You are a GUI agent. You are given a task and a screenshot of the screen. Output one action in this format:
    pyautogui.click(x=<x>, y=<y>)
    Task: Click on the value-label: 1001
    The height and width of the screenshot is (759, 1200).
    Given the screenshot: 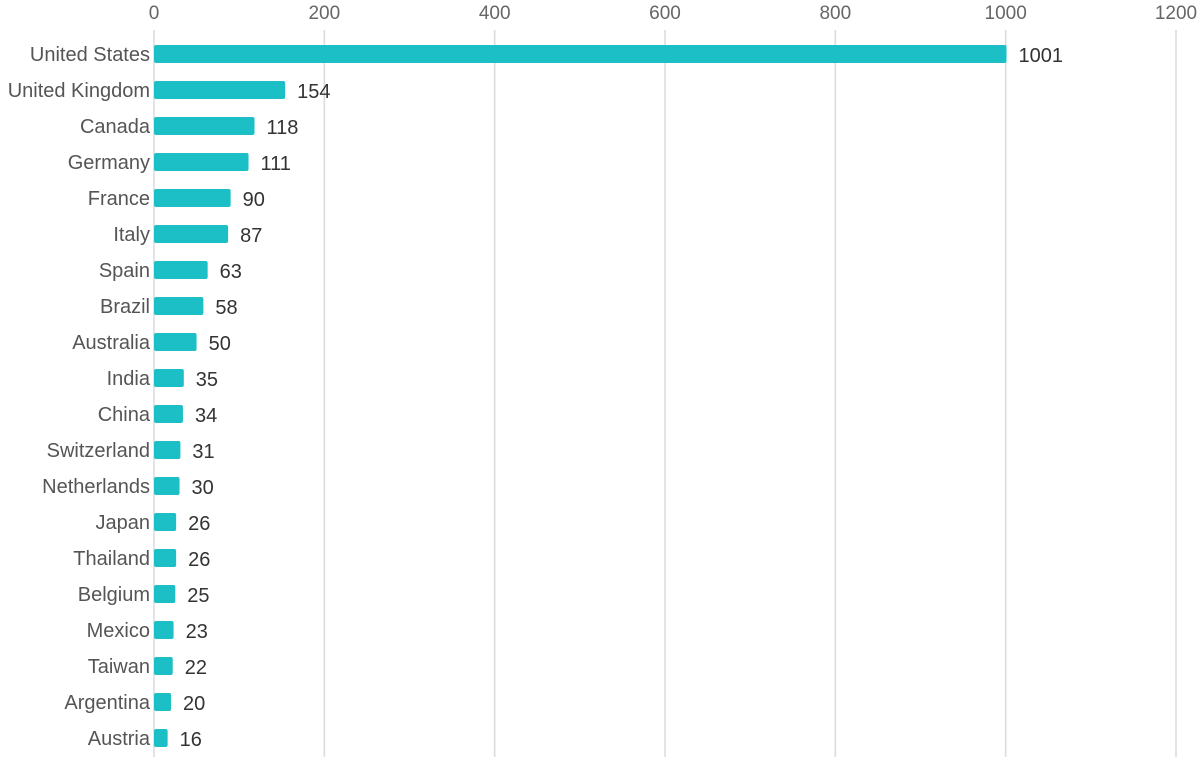 What is the action you would take?
    pyautogui.click(x=1041, y=56)
    